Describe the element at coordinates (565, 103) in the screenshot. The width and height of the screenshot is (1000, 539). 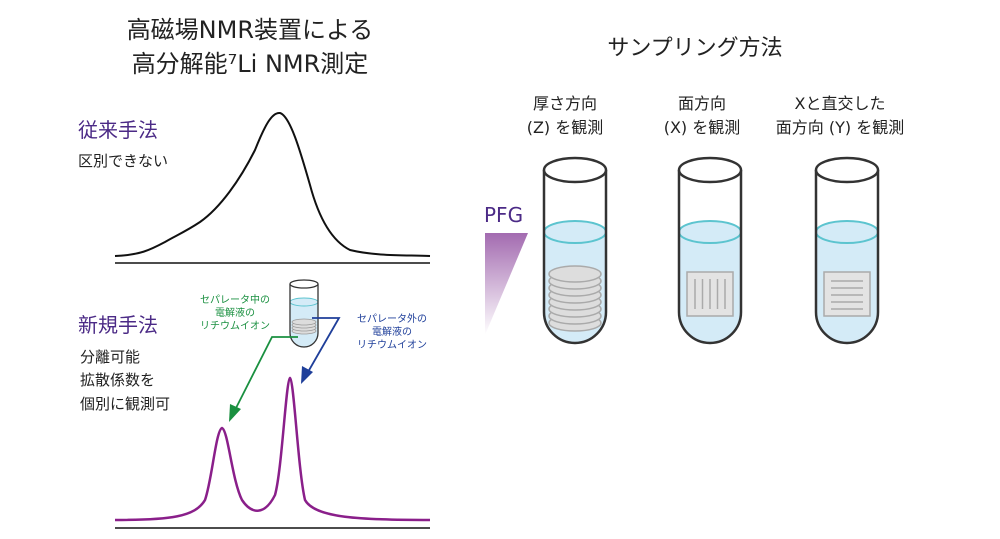
I see `column-1-line1: 厚さ方向` at that location.